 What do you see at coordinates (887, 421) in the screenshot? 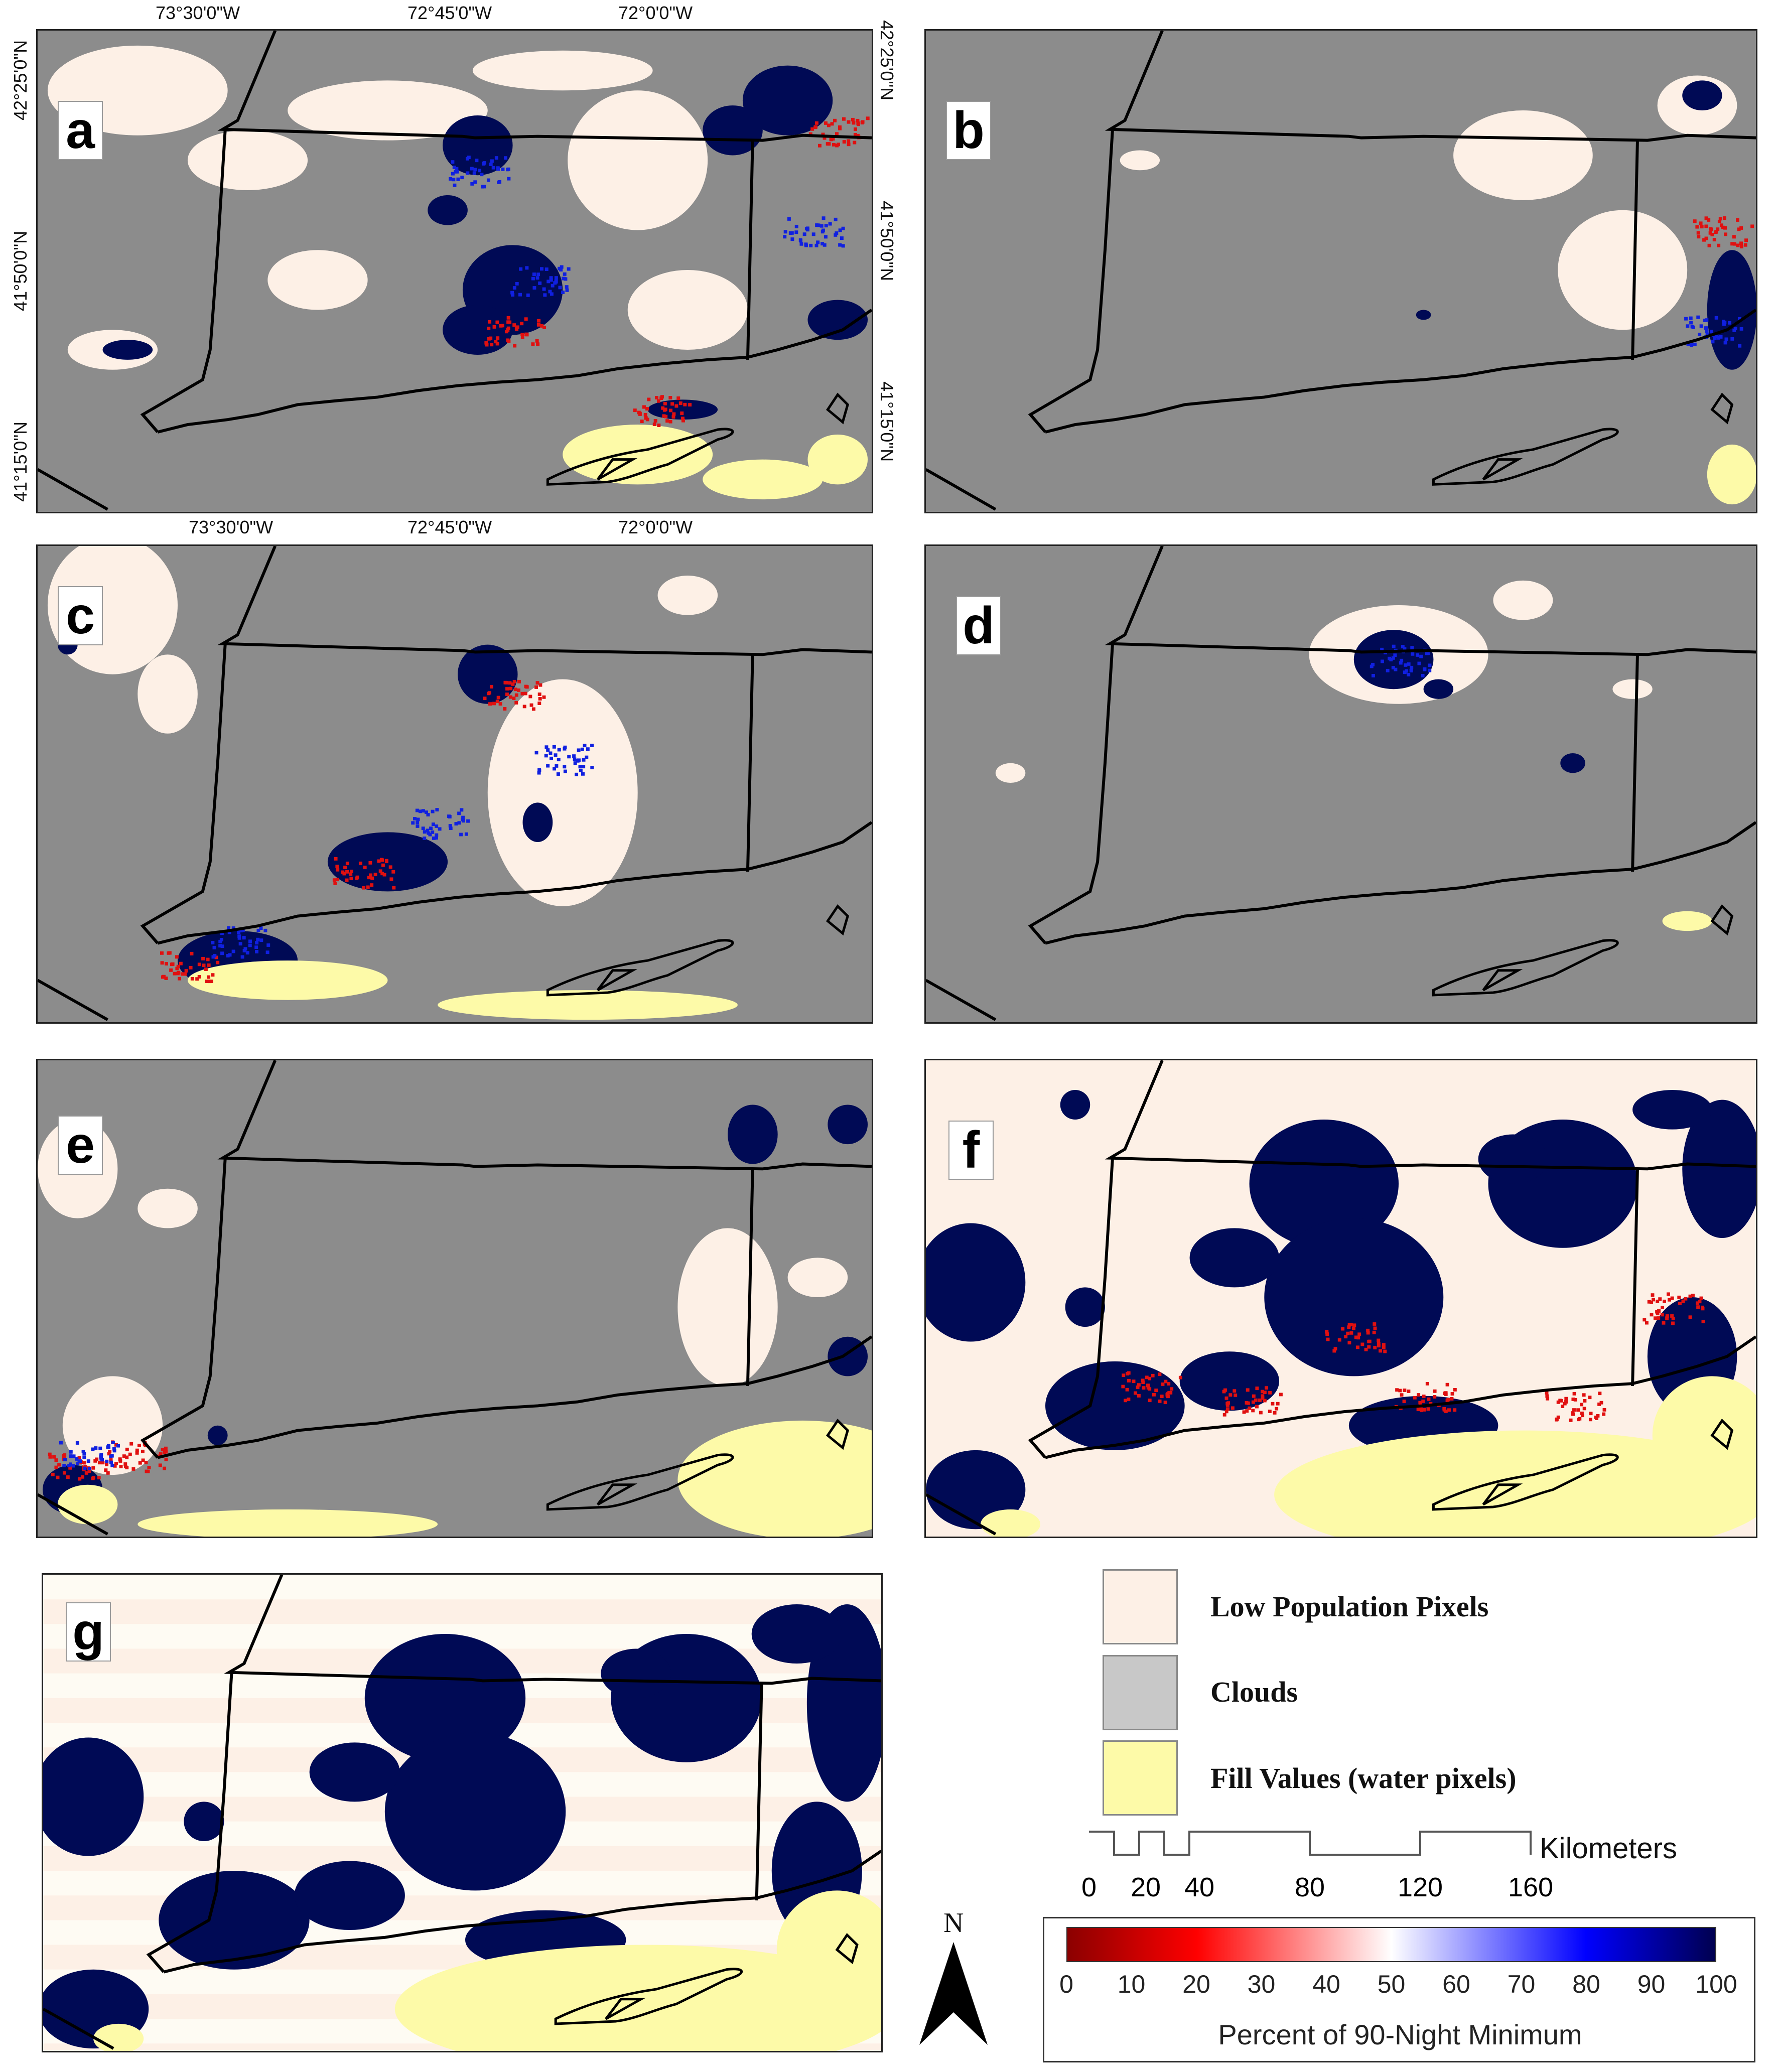
I see `right-tick-3: 41°15'0"N` at bounding box center [887, 421].